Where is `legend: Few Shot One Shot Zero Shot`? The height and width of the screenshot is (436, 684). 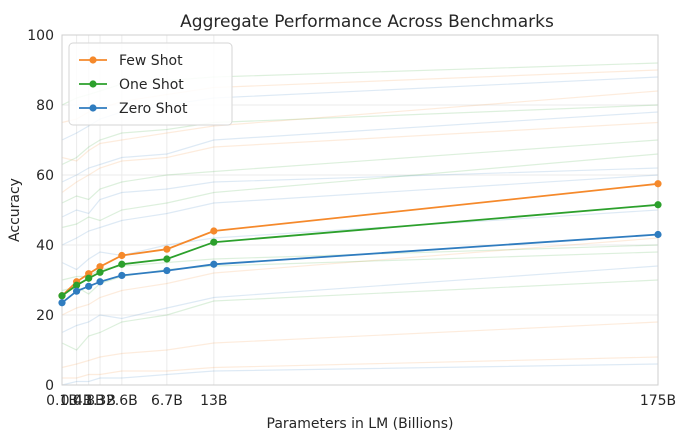
legend: Few Shot One Shot Zero Shot is located at coordinates (150, 84).